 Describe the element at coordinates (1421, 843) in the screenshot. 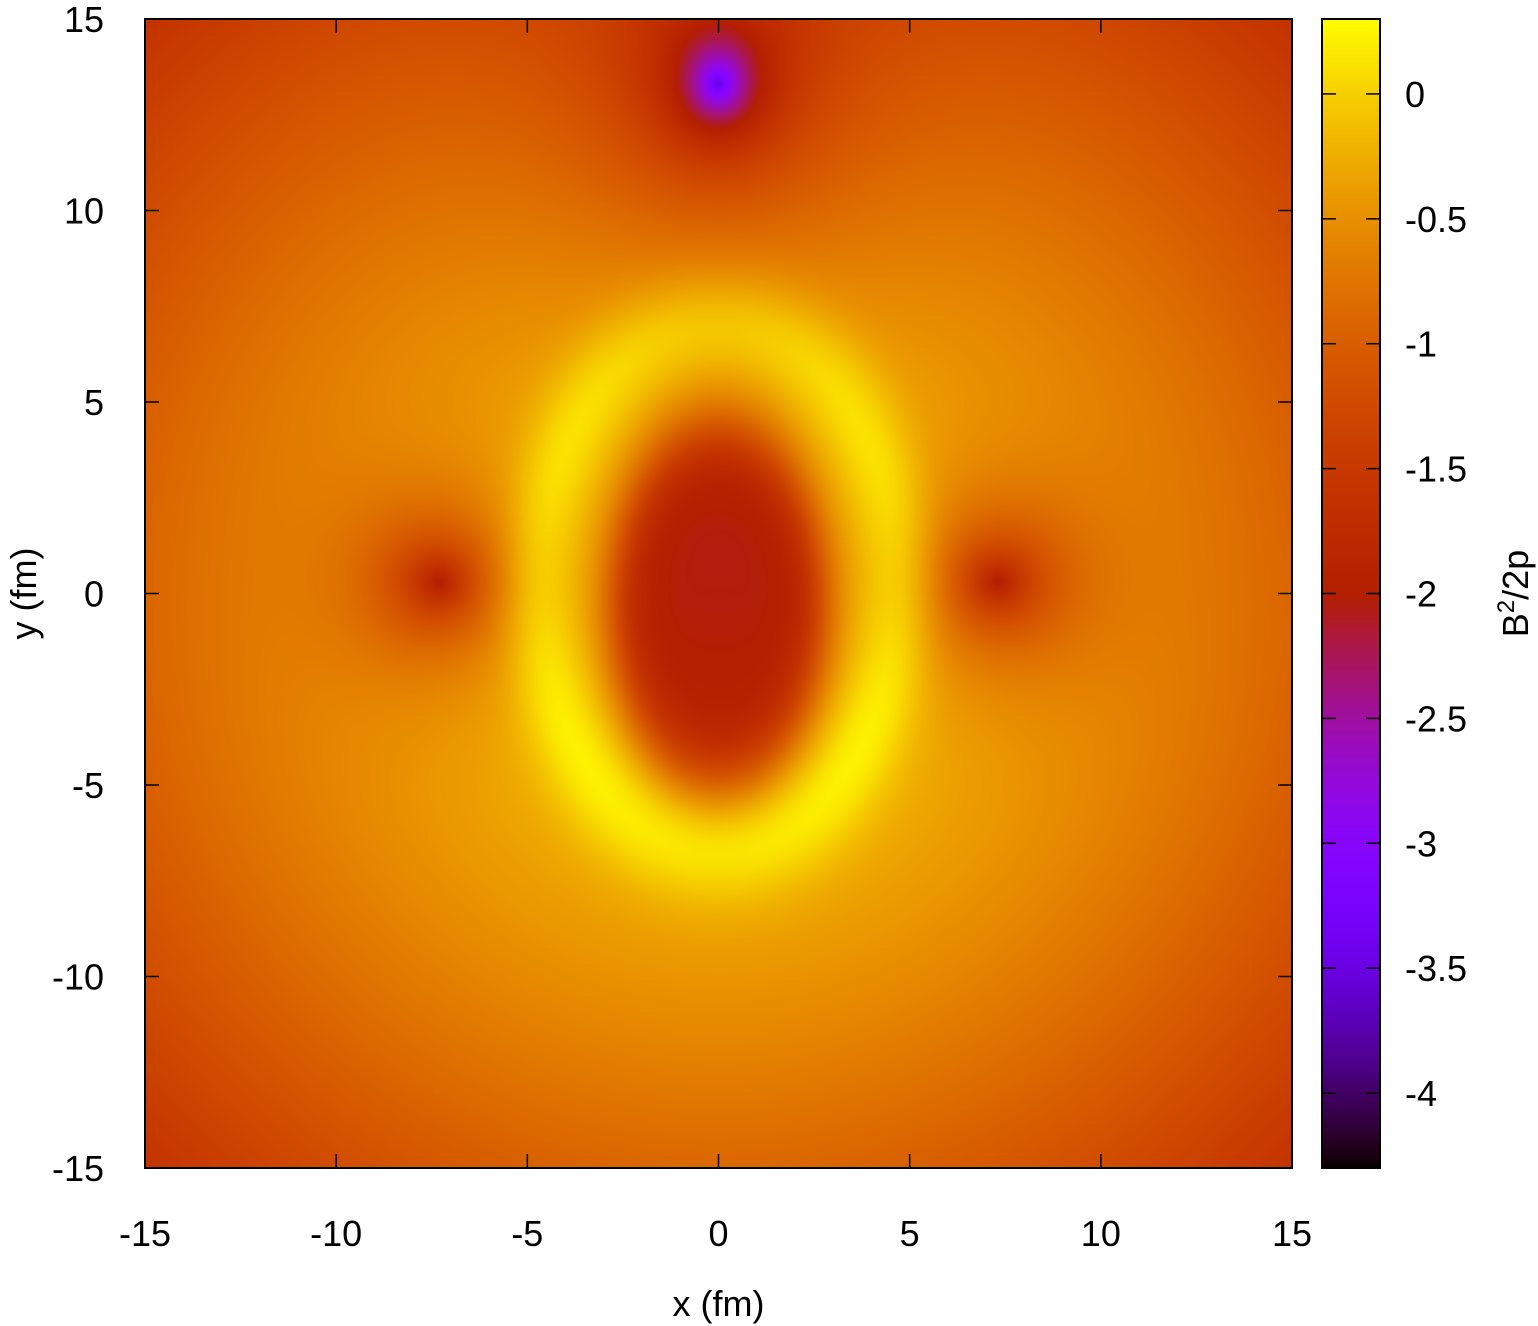

I see `colorbar-tick-label: -3` at that location.